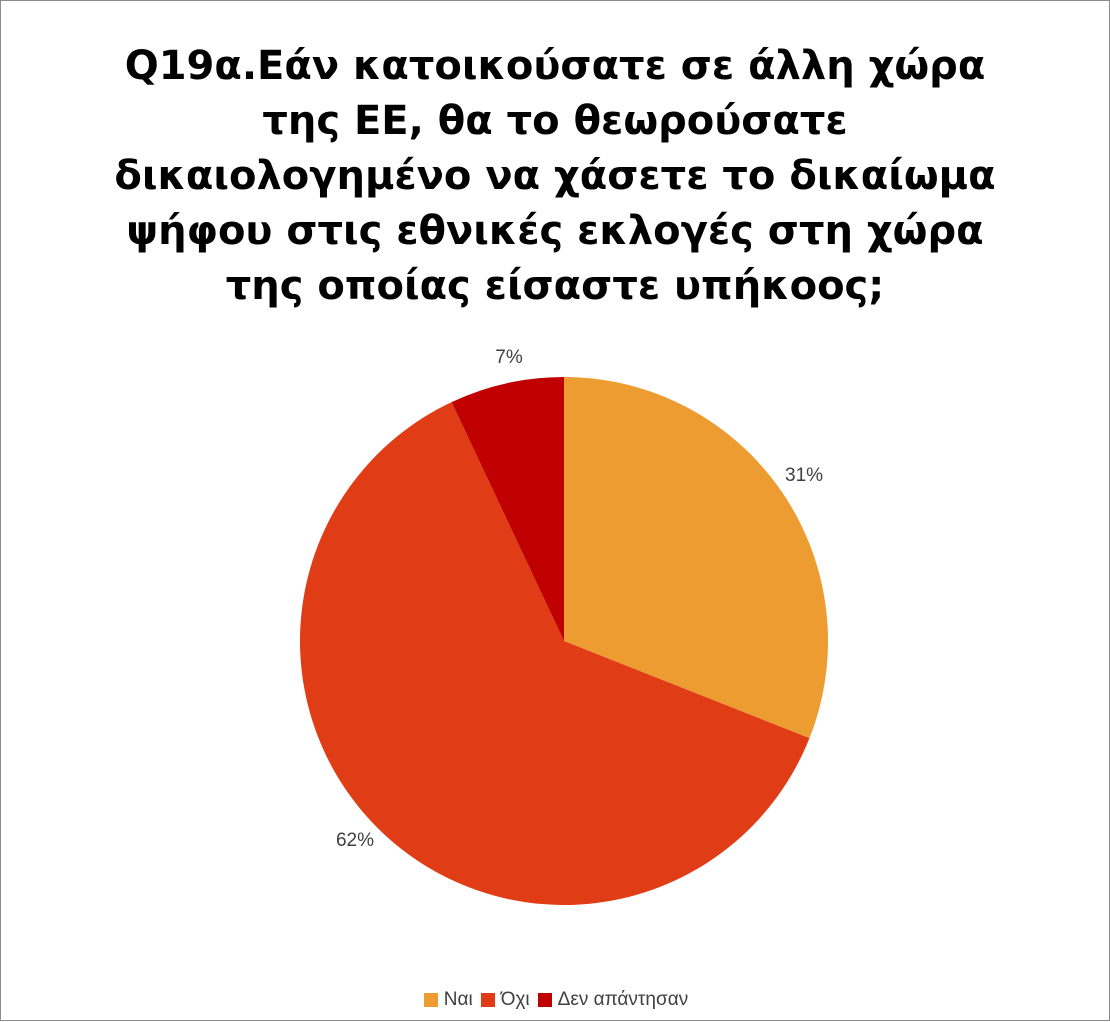 This screenshot has width=1110, height=1022. Describe the element at coordinates (515, 999) in the screenshot. I see `legend-label-1: Όχι` at that location.